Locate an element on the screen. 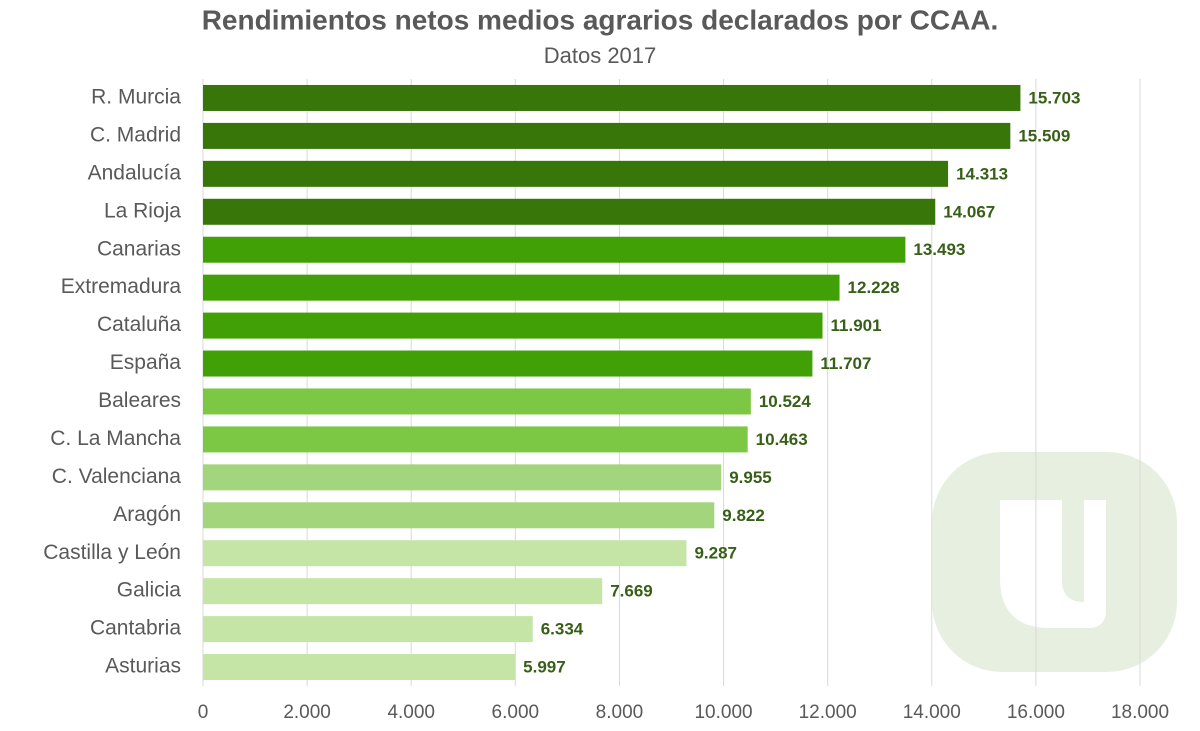 This screenshot has width=1200, height=731. value-label: 9.955 is located at coordinates (750, 477).